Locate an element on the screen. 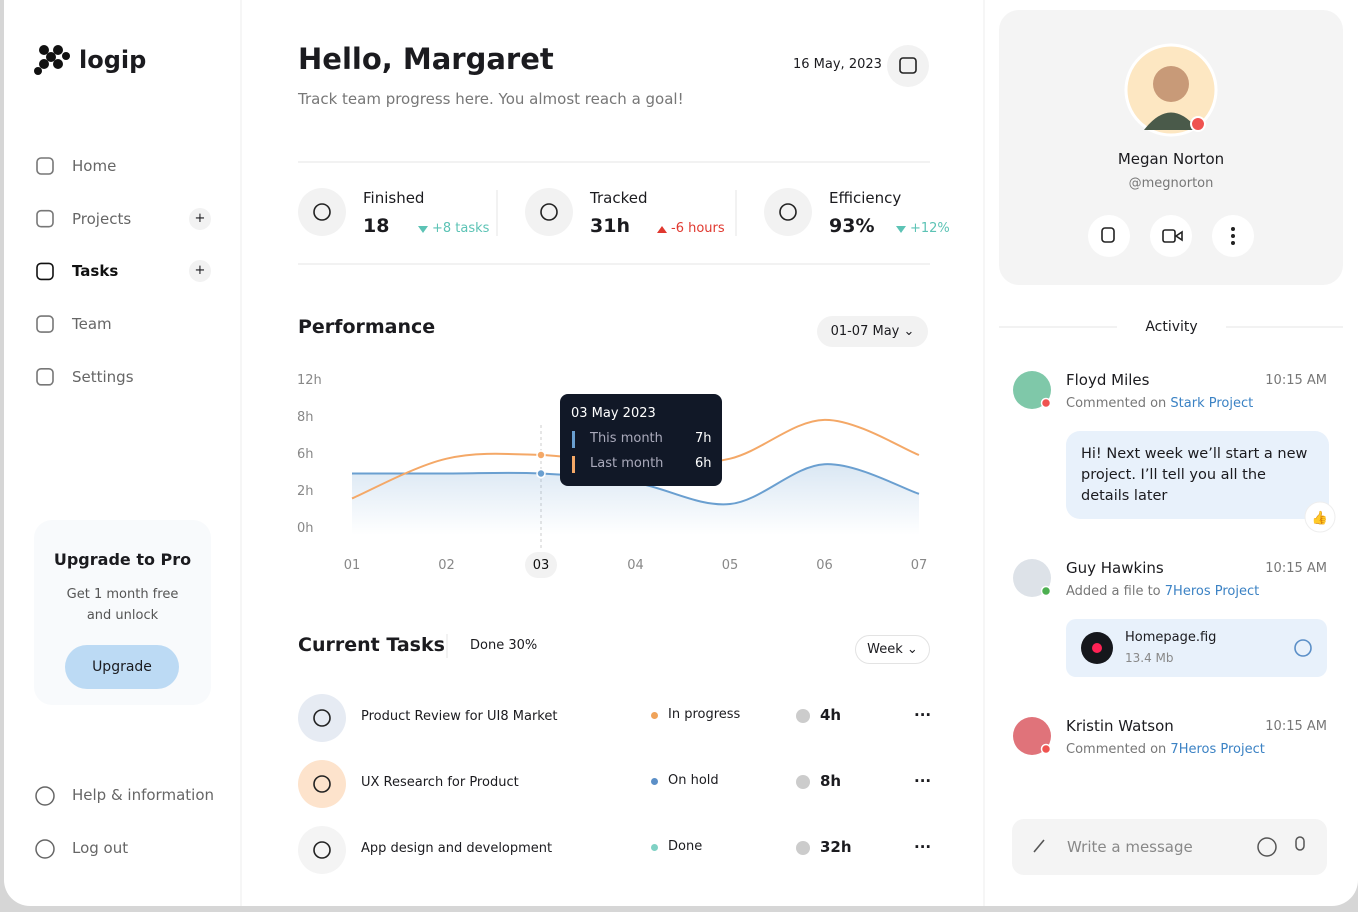 This screenshot has height=912, width=1358. y-tick-label: 2h is located at coordinates (305, 491).